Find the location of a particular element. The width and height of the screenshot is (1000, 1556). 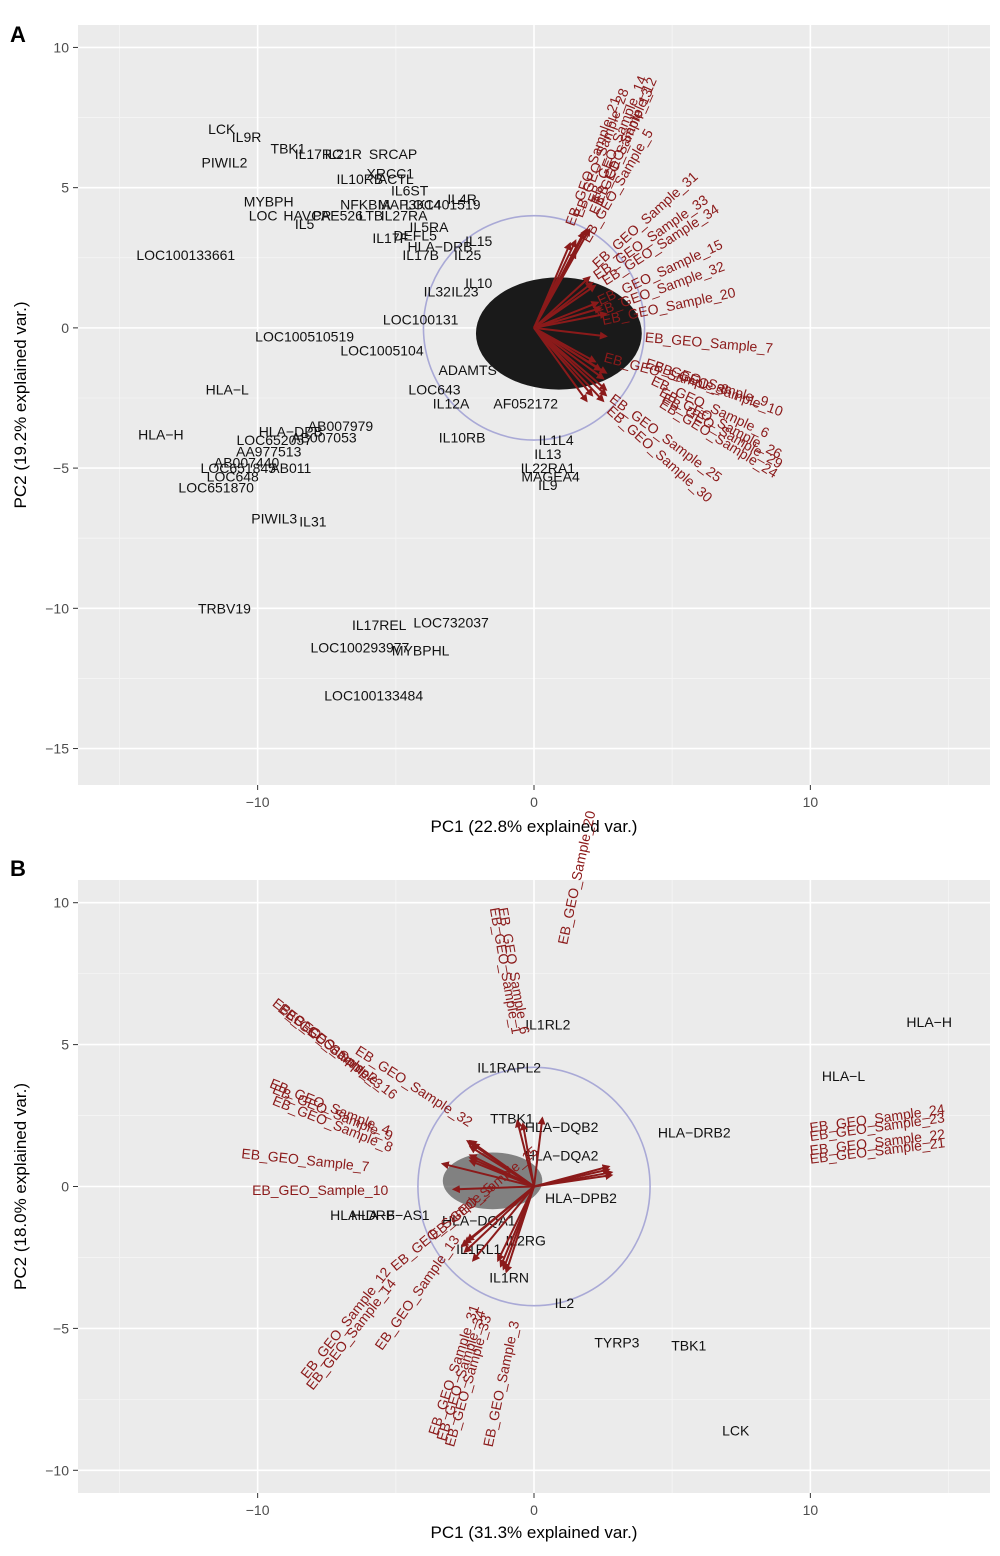

panela-gene-label: AB011 is located at coordinates (290, 468).